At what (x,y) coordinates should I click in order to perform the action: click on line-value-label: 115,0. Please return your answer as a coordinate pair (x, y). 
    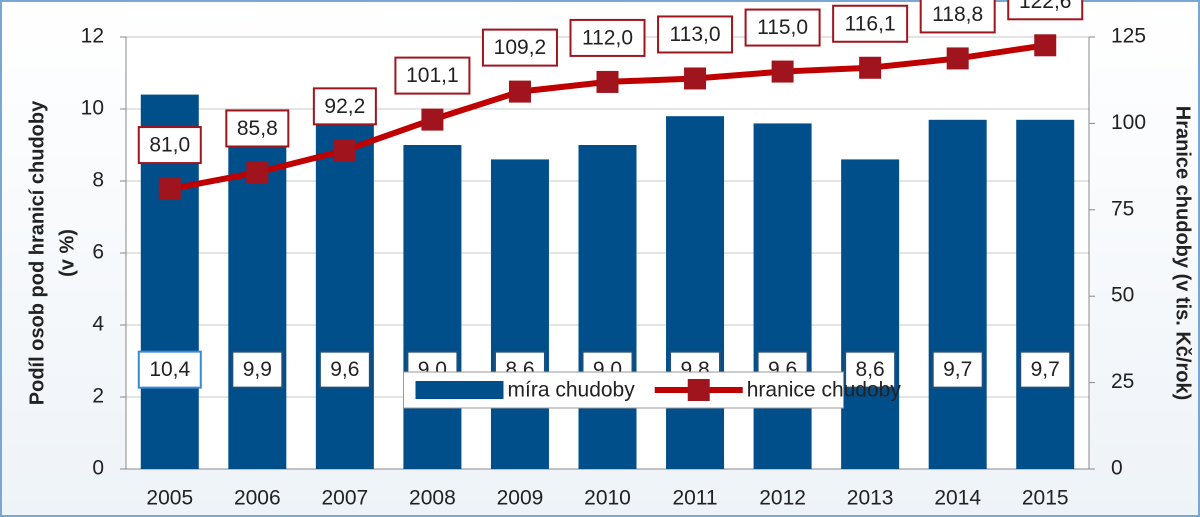
    Looking at the image, I should click on (782, 27).